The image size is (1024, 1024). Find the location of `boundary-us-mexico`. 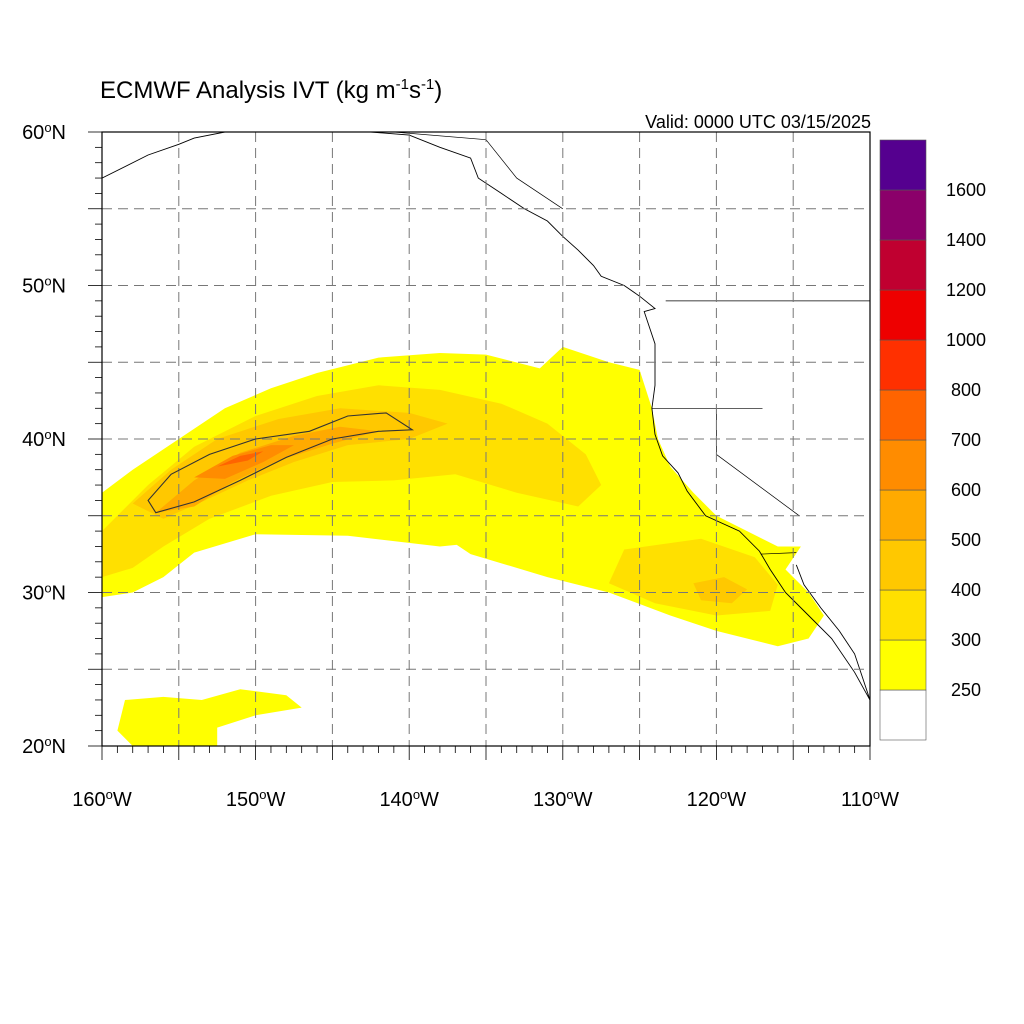

boundary-us-mexico is located at coordinates (778, 553).